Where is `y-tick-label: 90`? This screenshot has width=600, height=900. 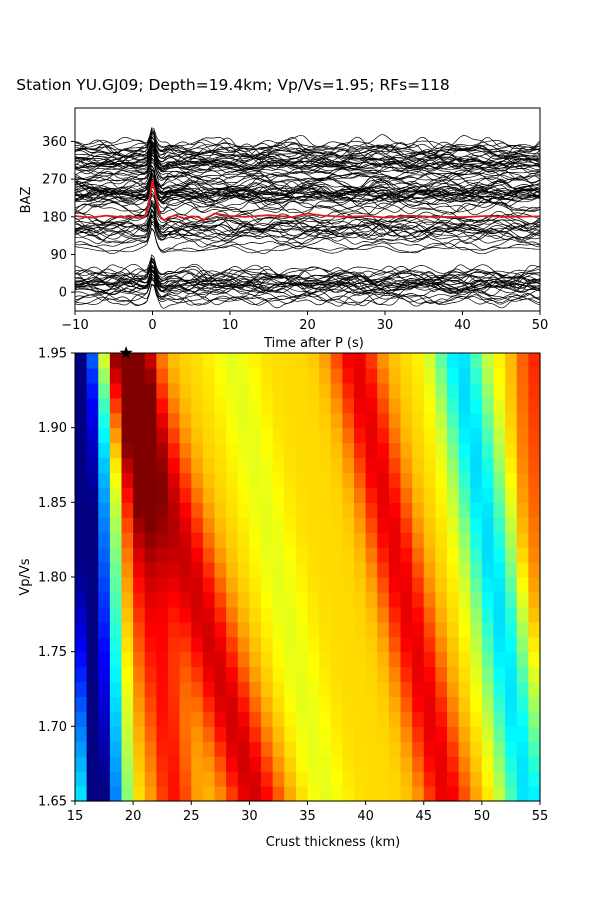 y-tick-label: 90 is located at coordinates (58, 255).